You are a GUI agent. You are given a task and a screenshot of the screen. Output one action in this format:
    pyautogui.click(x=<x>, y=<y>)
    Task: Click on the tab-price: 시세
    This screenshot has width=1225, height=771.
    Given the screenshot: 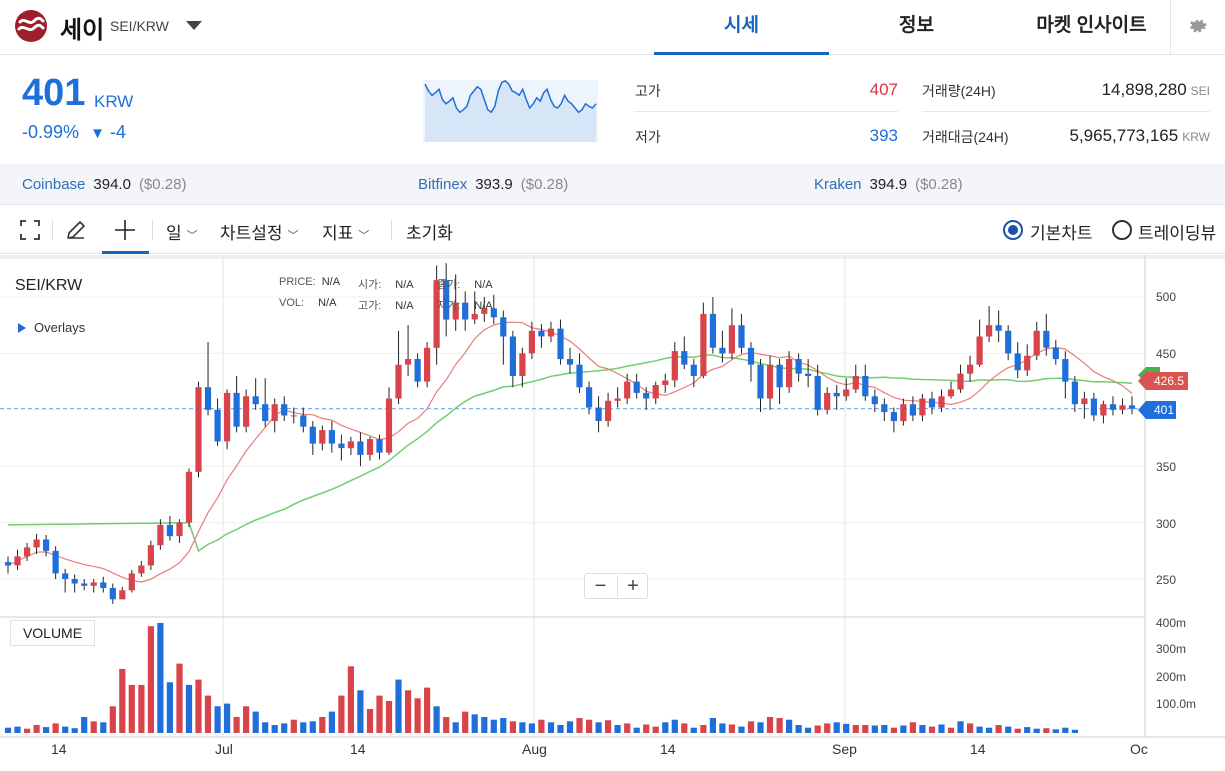 What is the action you would take?
    pyautogui.click(x=741, y=27)
    